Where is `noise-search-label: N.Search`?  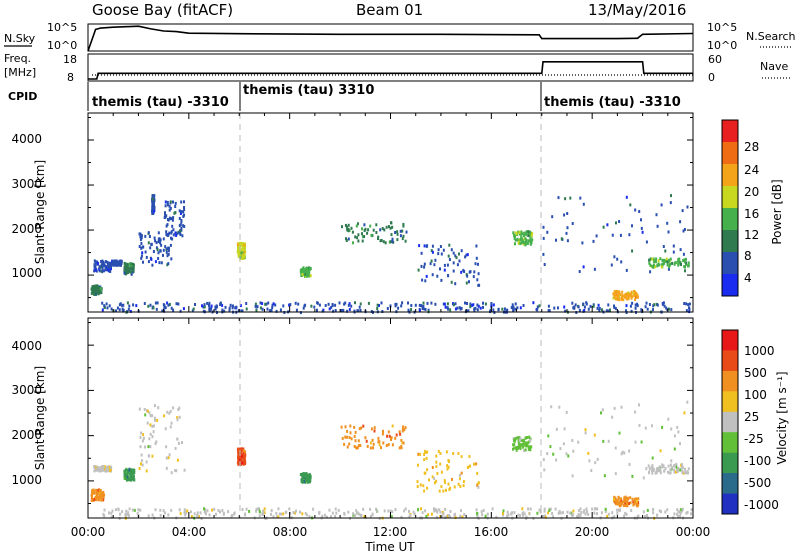 noise-search-label: N.Search is located at coordinates (771, 36).